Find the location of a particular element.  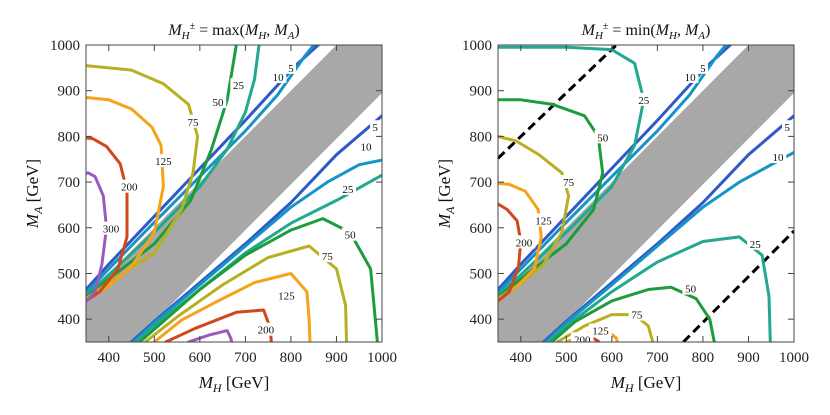

y-tick-label: 400 is located at coordinates (69, 320).